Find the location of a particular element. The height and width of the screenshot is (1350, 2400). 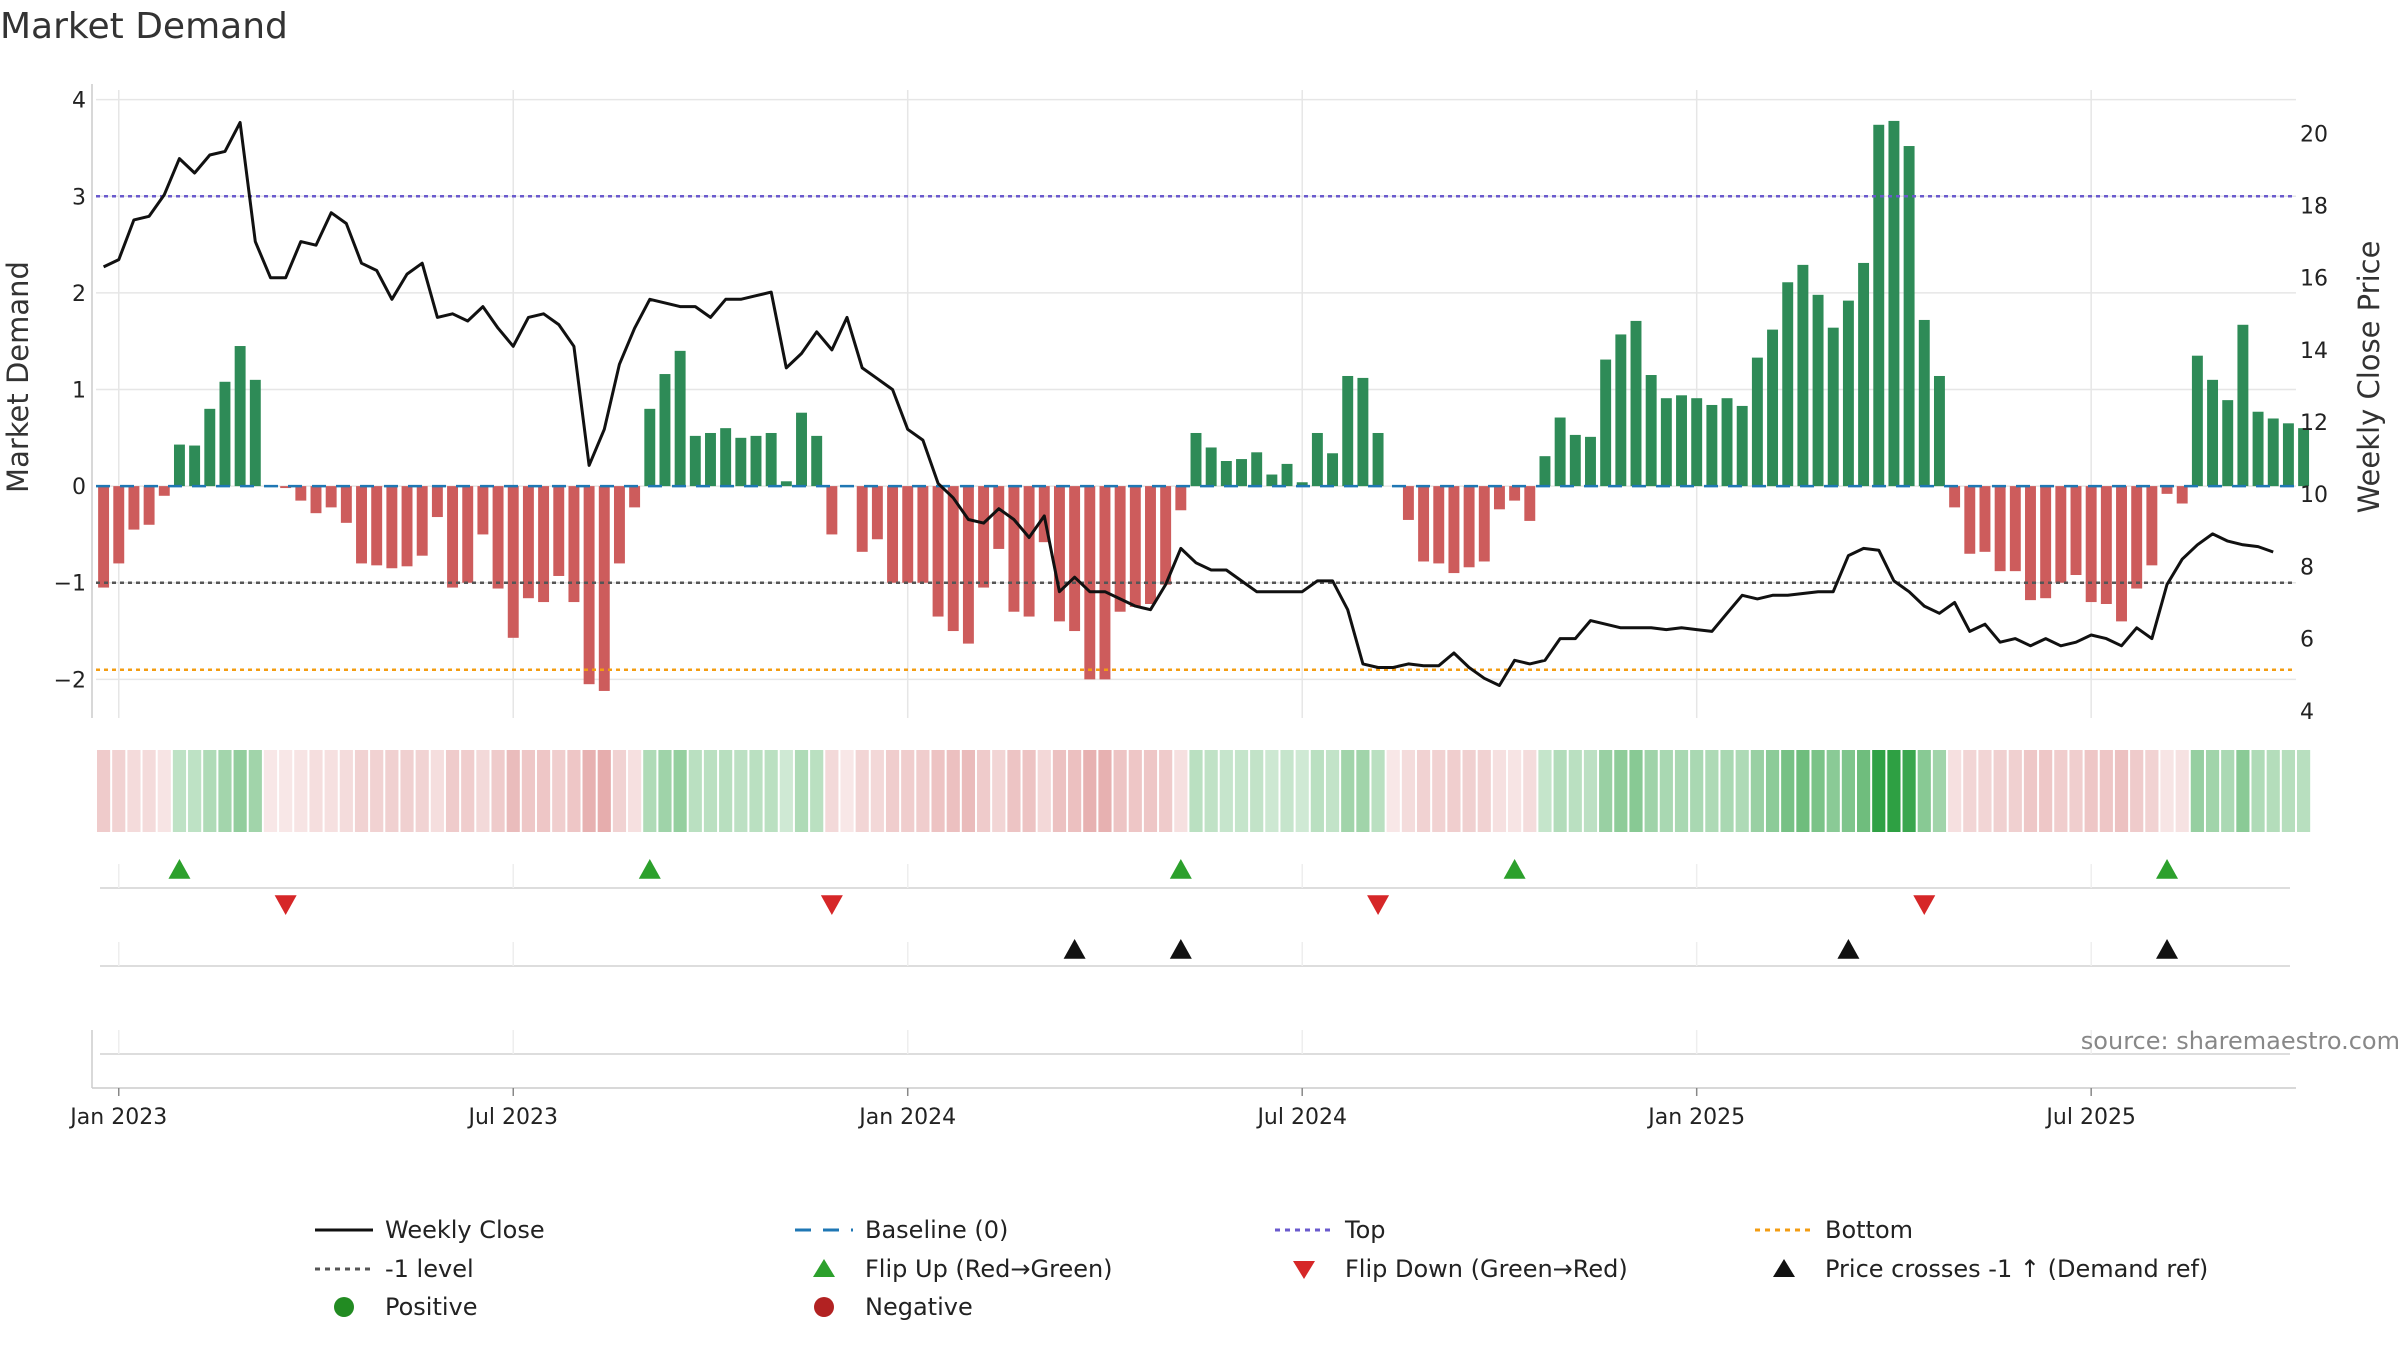

legend-label: Negative is located at coordinates (919, 1307).